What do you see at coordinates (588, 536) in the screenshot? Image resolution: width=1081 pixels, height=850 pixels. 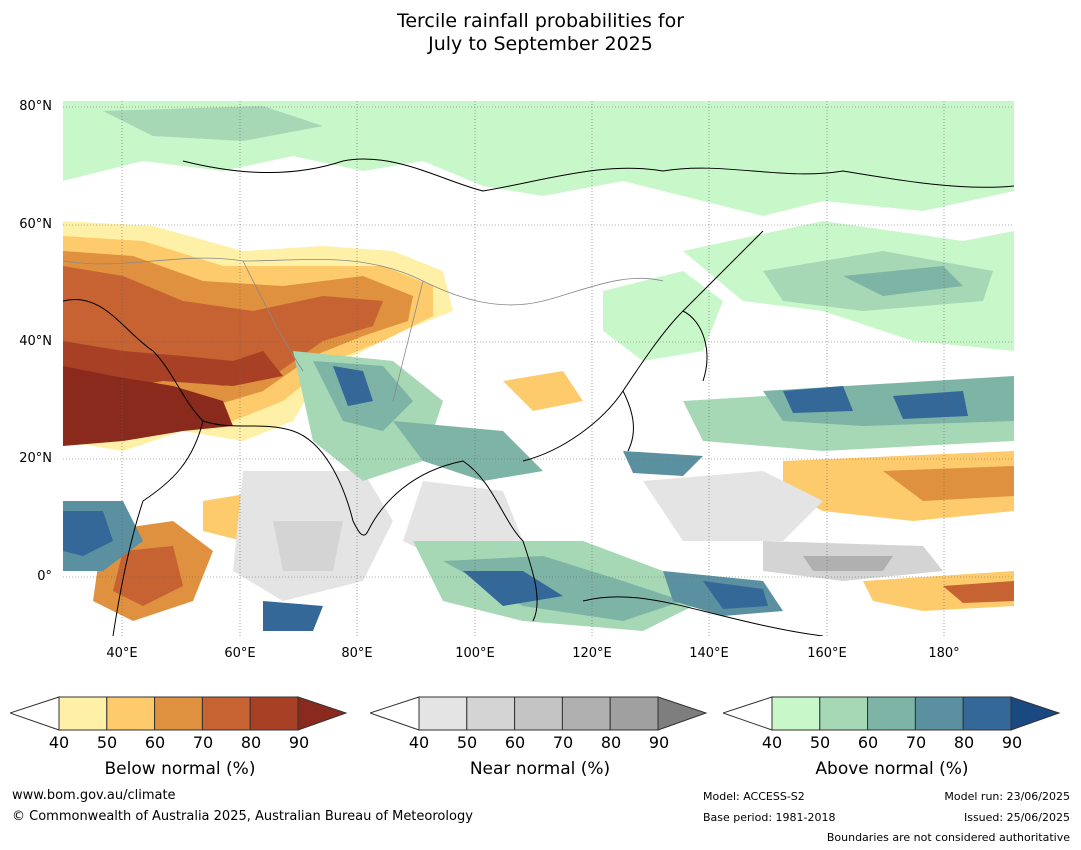 I see `near-normal-regions` at bounding box center [588, 536].